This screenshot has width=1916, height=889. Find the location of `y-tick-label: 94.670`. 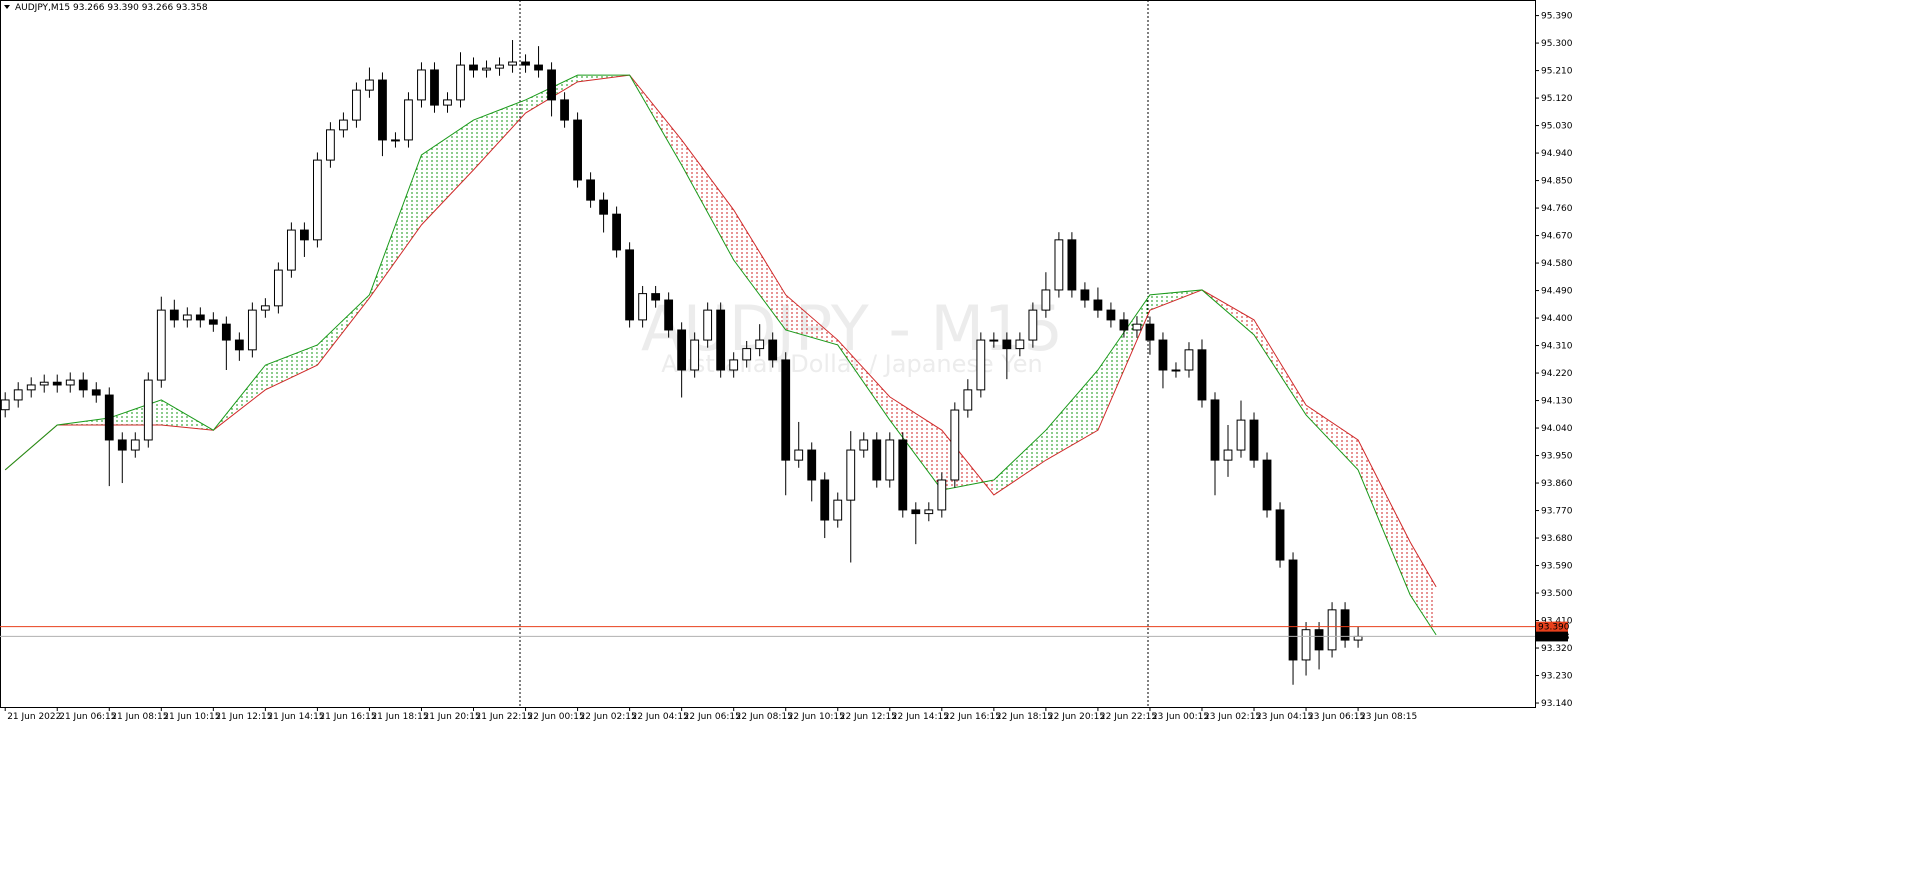

y-tick-label: 94.670 is located at coordinates (1557, 237).